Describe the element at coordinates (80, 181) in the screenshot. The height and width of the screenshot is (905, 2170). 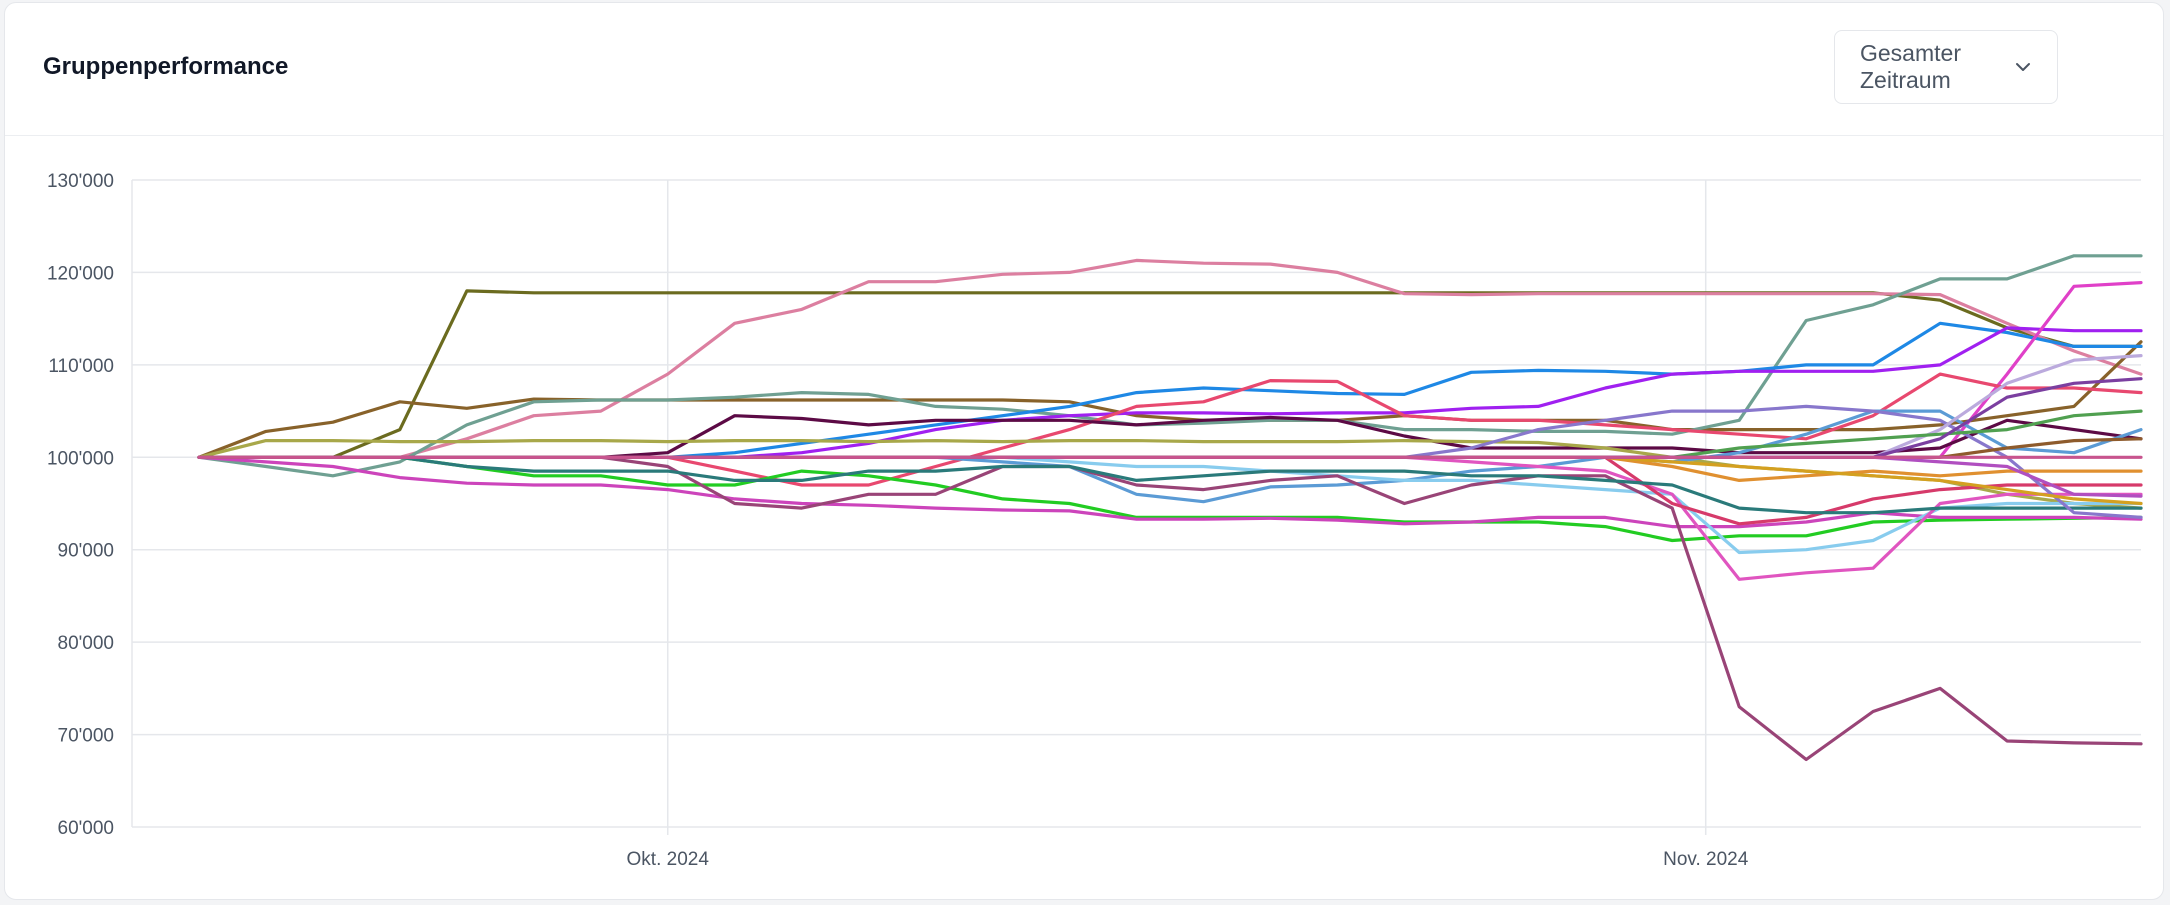
I see `y-tick-label: 130'000` at that location.